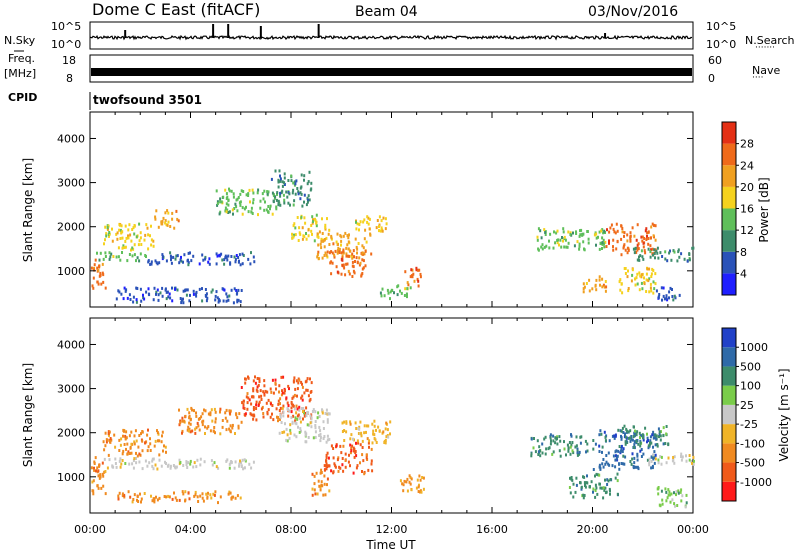  What do you see at coordinates (391, 72) in the screenshot?
I see `freq-trace` at bounding box center [391, 72].